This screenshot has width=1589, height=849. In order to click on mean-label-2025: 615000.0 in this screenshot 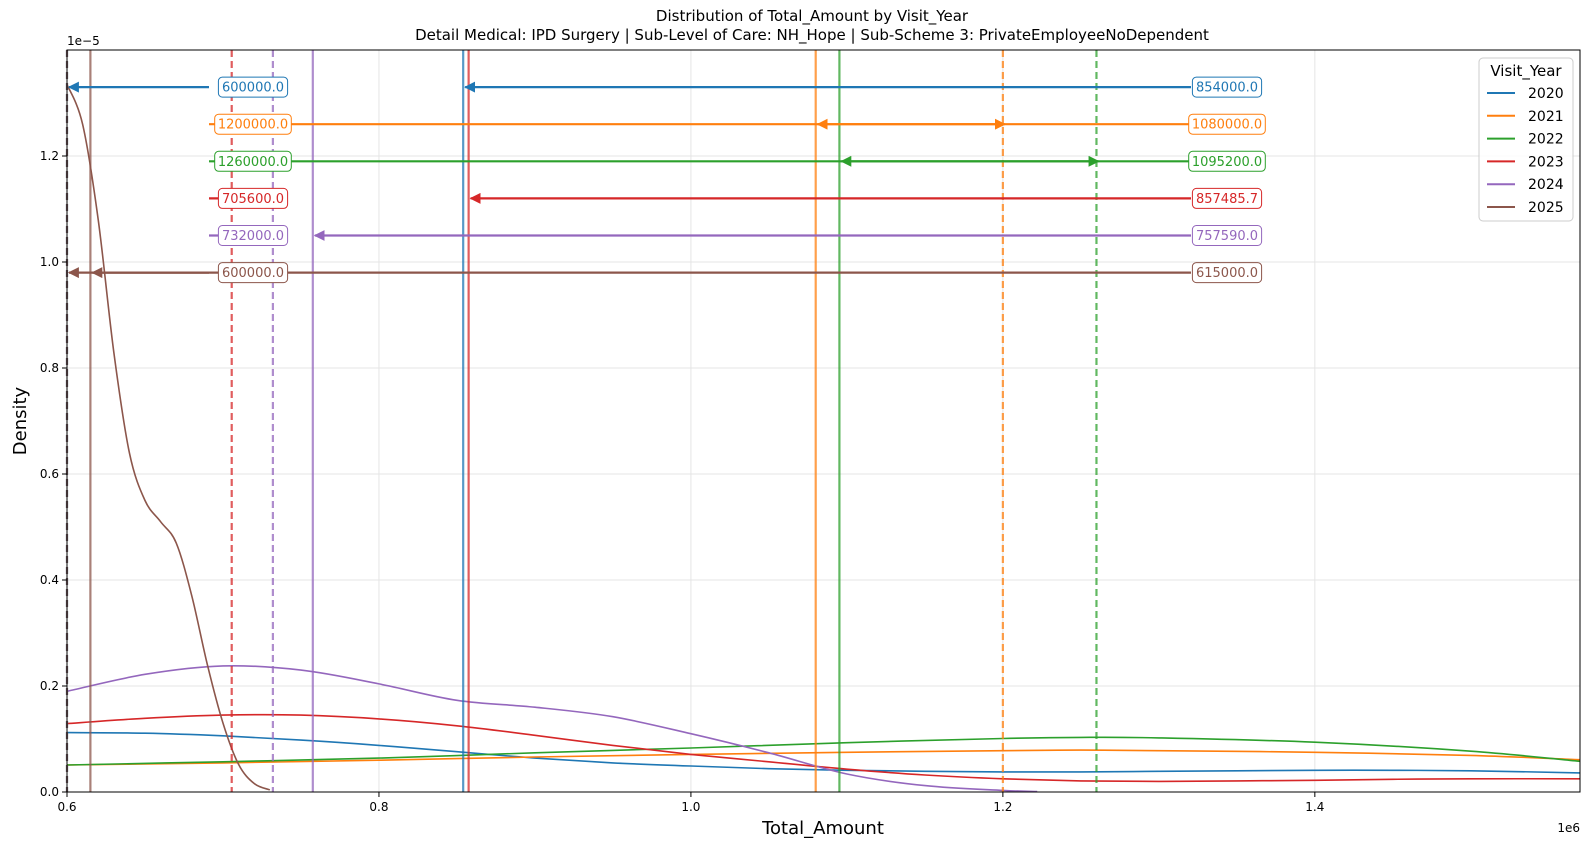, I will do `click(1227, 273)`.